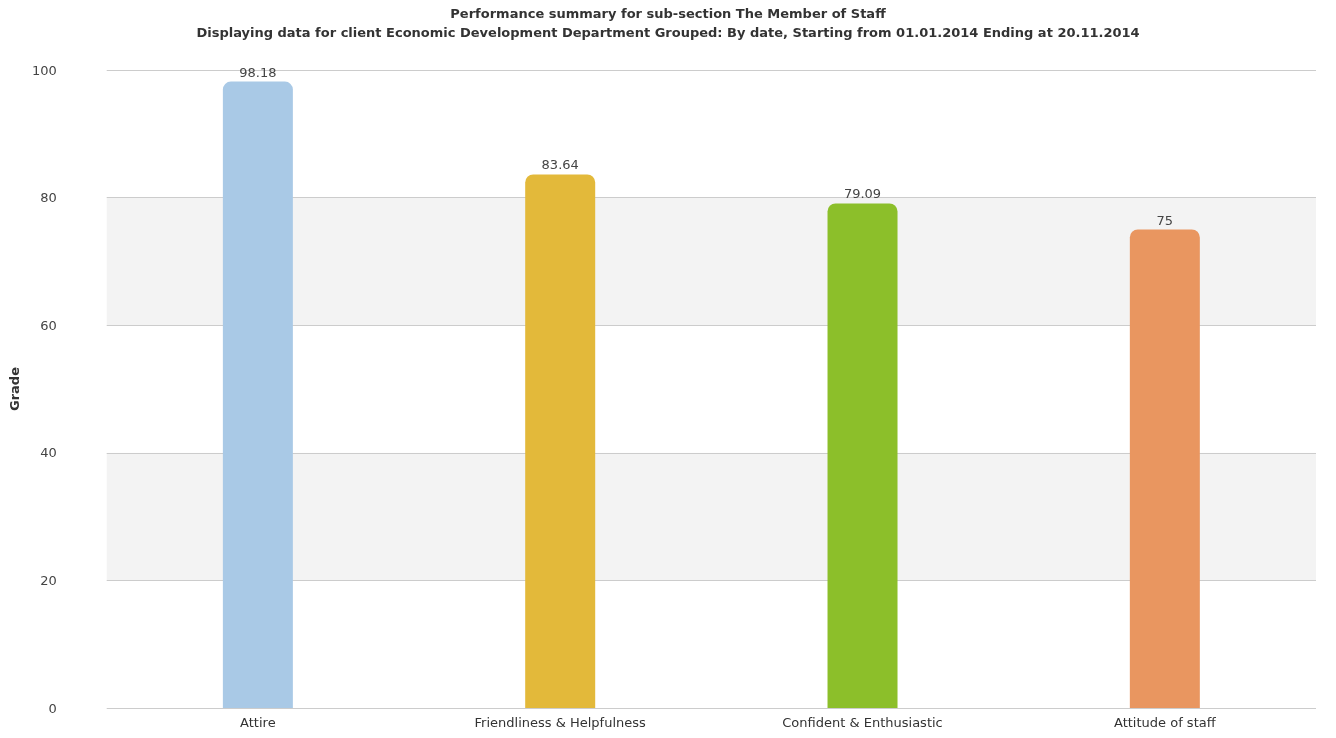  What do you see at coordinates (668, 32) in the screenshot?
I see `chart-subtitle: Displaying data for client Economic Development Department Grouped: By date, Starting from 01.01.2014 Ending at 20.11.2014` at bounding box center [668, 32].